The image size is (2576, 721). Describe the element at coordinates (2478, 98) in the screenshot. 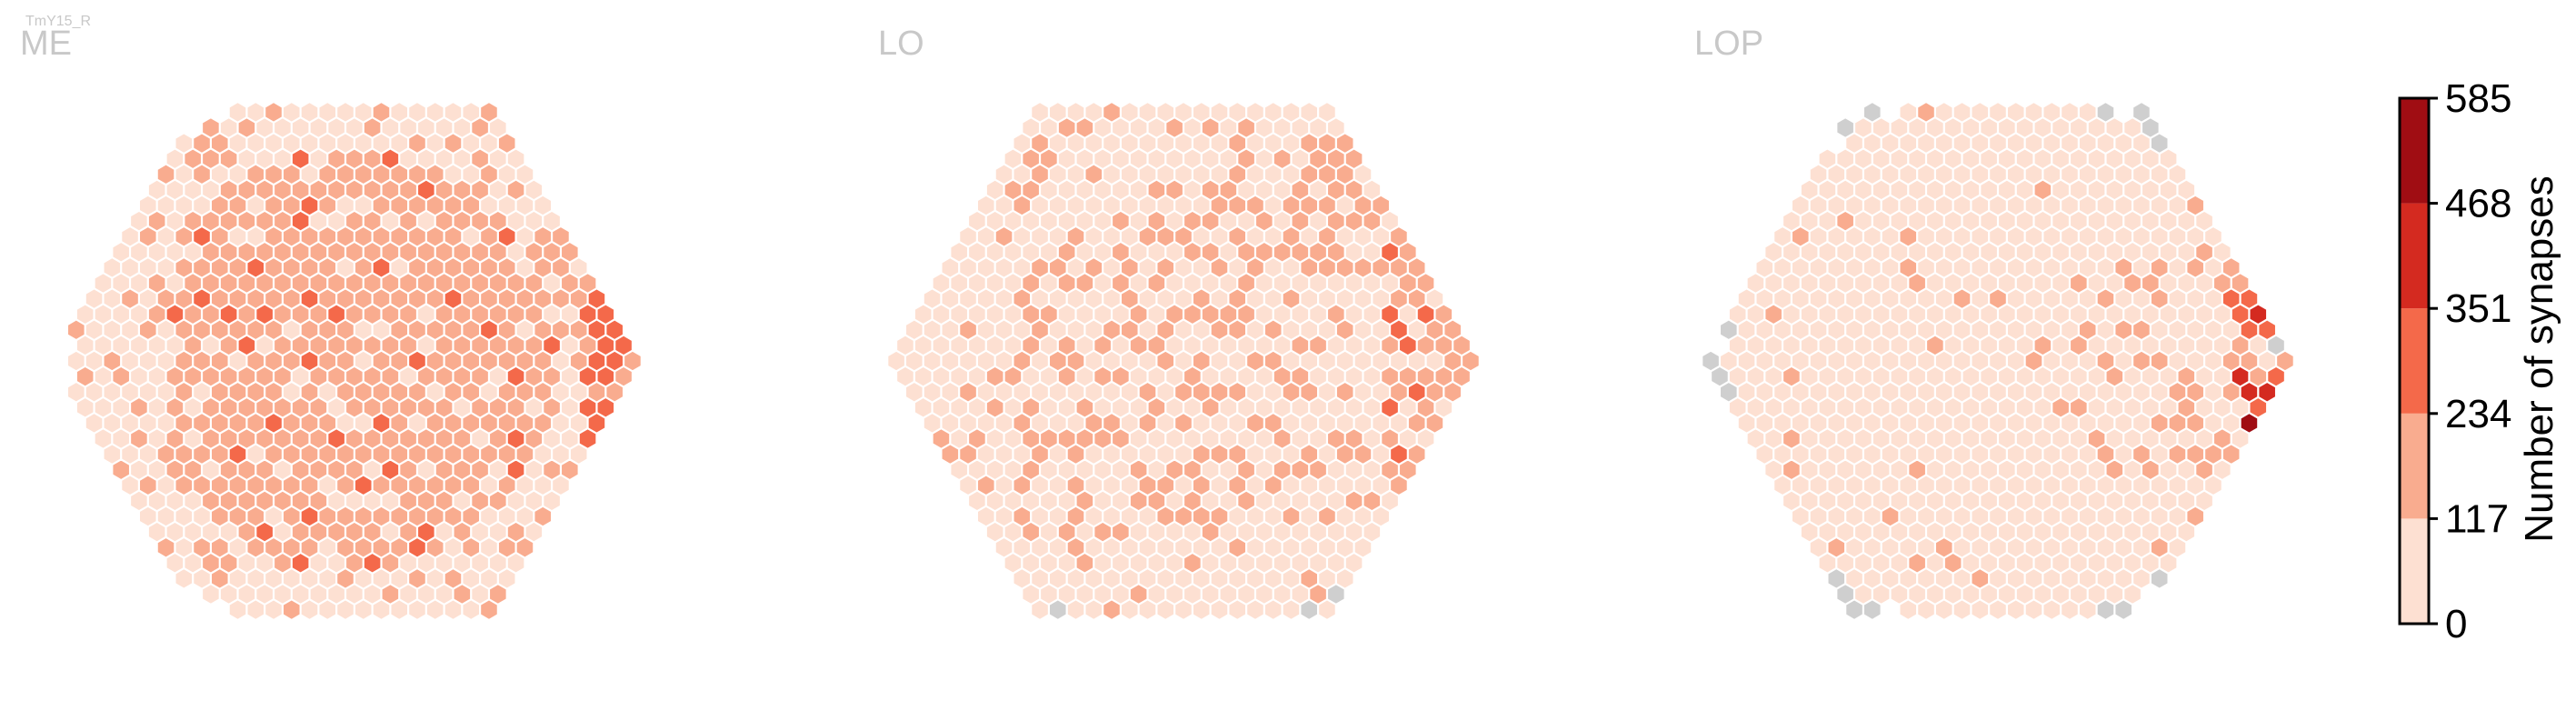

I see `colorbar-tick-label: 585` at that location.